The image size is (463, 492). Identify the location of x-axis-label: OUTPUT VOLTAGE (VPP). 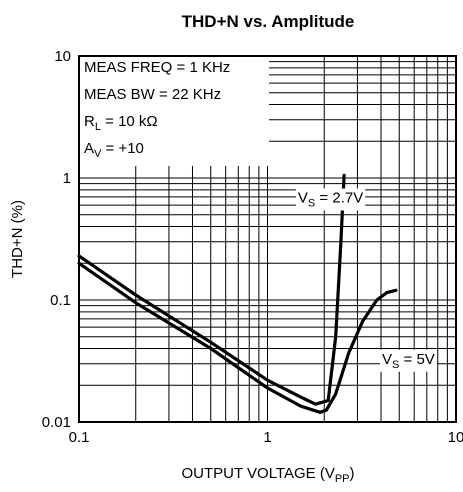
(267, 475).